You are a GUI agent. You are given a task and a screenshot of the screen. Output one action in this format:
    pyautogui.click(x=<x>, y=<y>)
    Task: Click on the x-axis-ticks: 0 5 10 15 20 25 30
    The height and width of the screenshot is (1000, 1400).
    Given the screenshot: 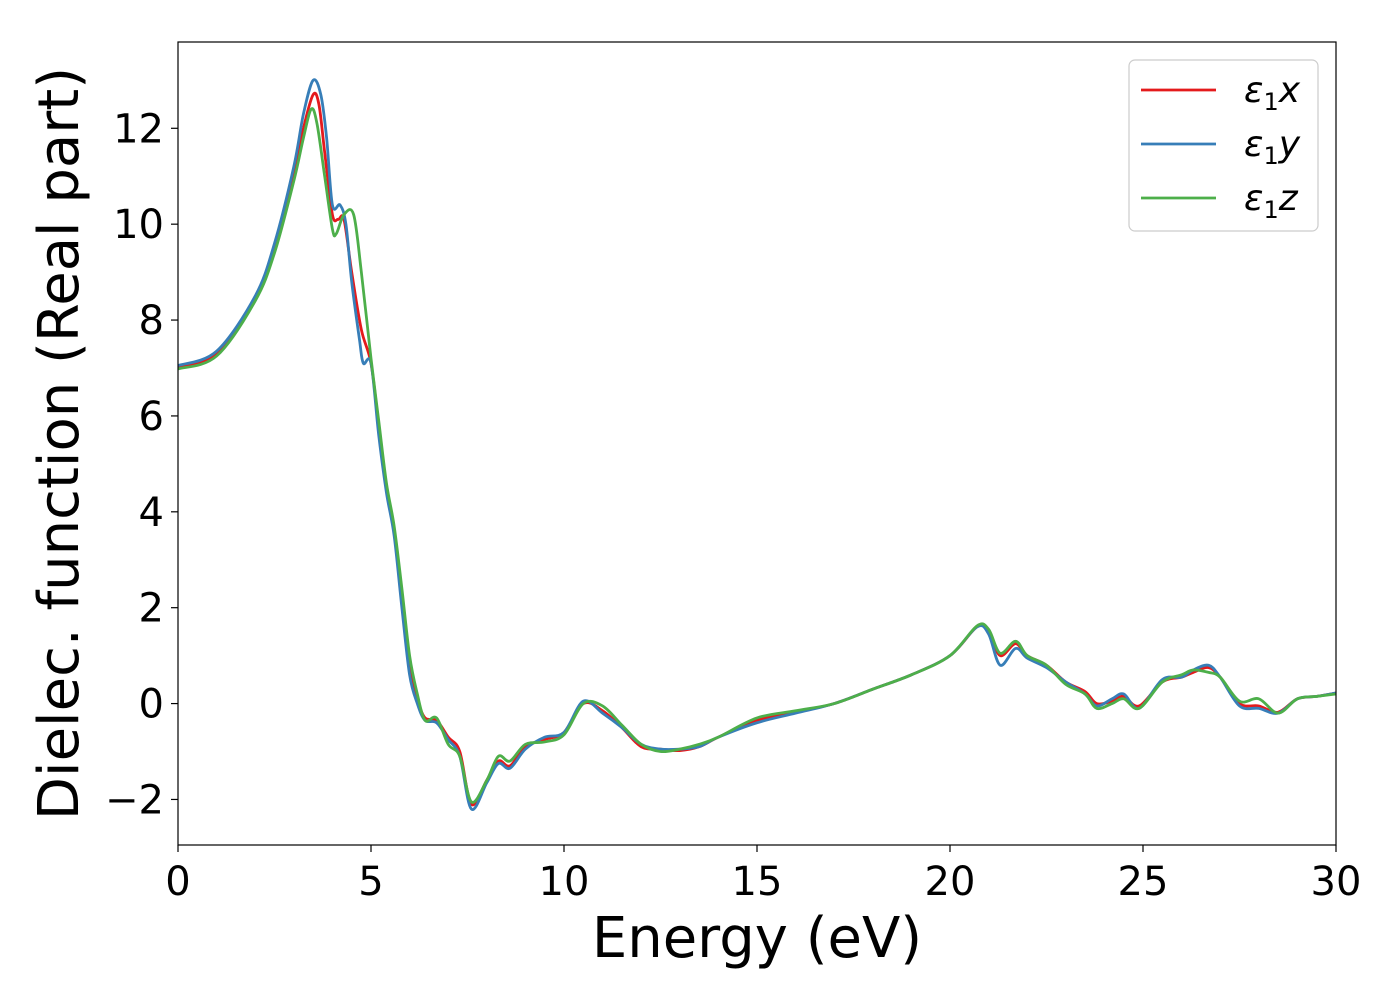 What is the action you would take?
    pyautogui.click(x=763, y=875)
    